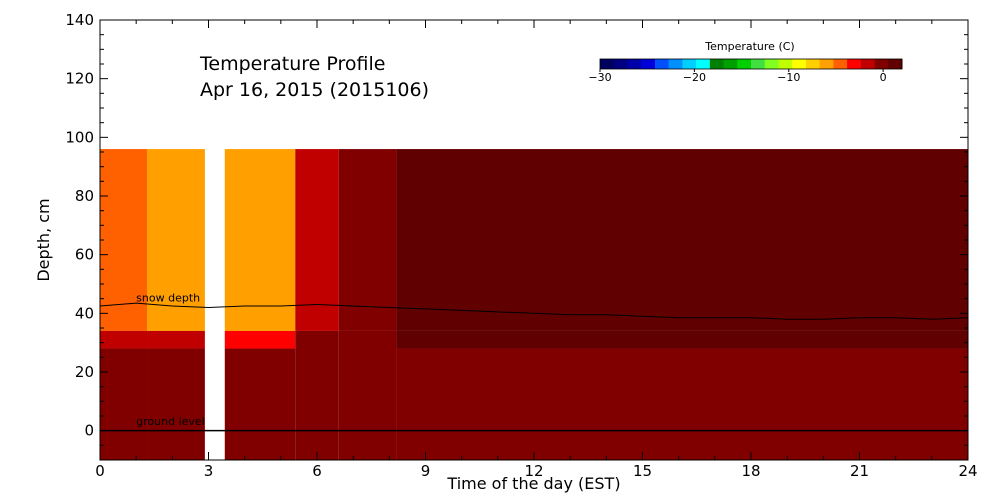  Describe the element at coordinates (170, 421) in the screenshot. I see `annotation-1: ground level` at that location.